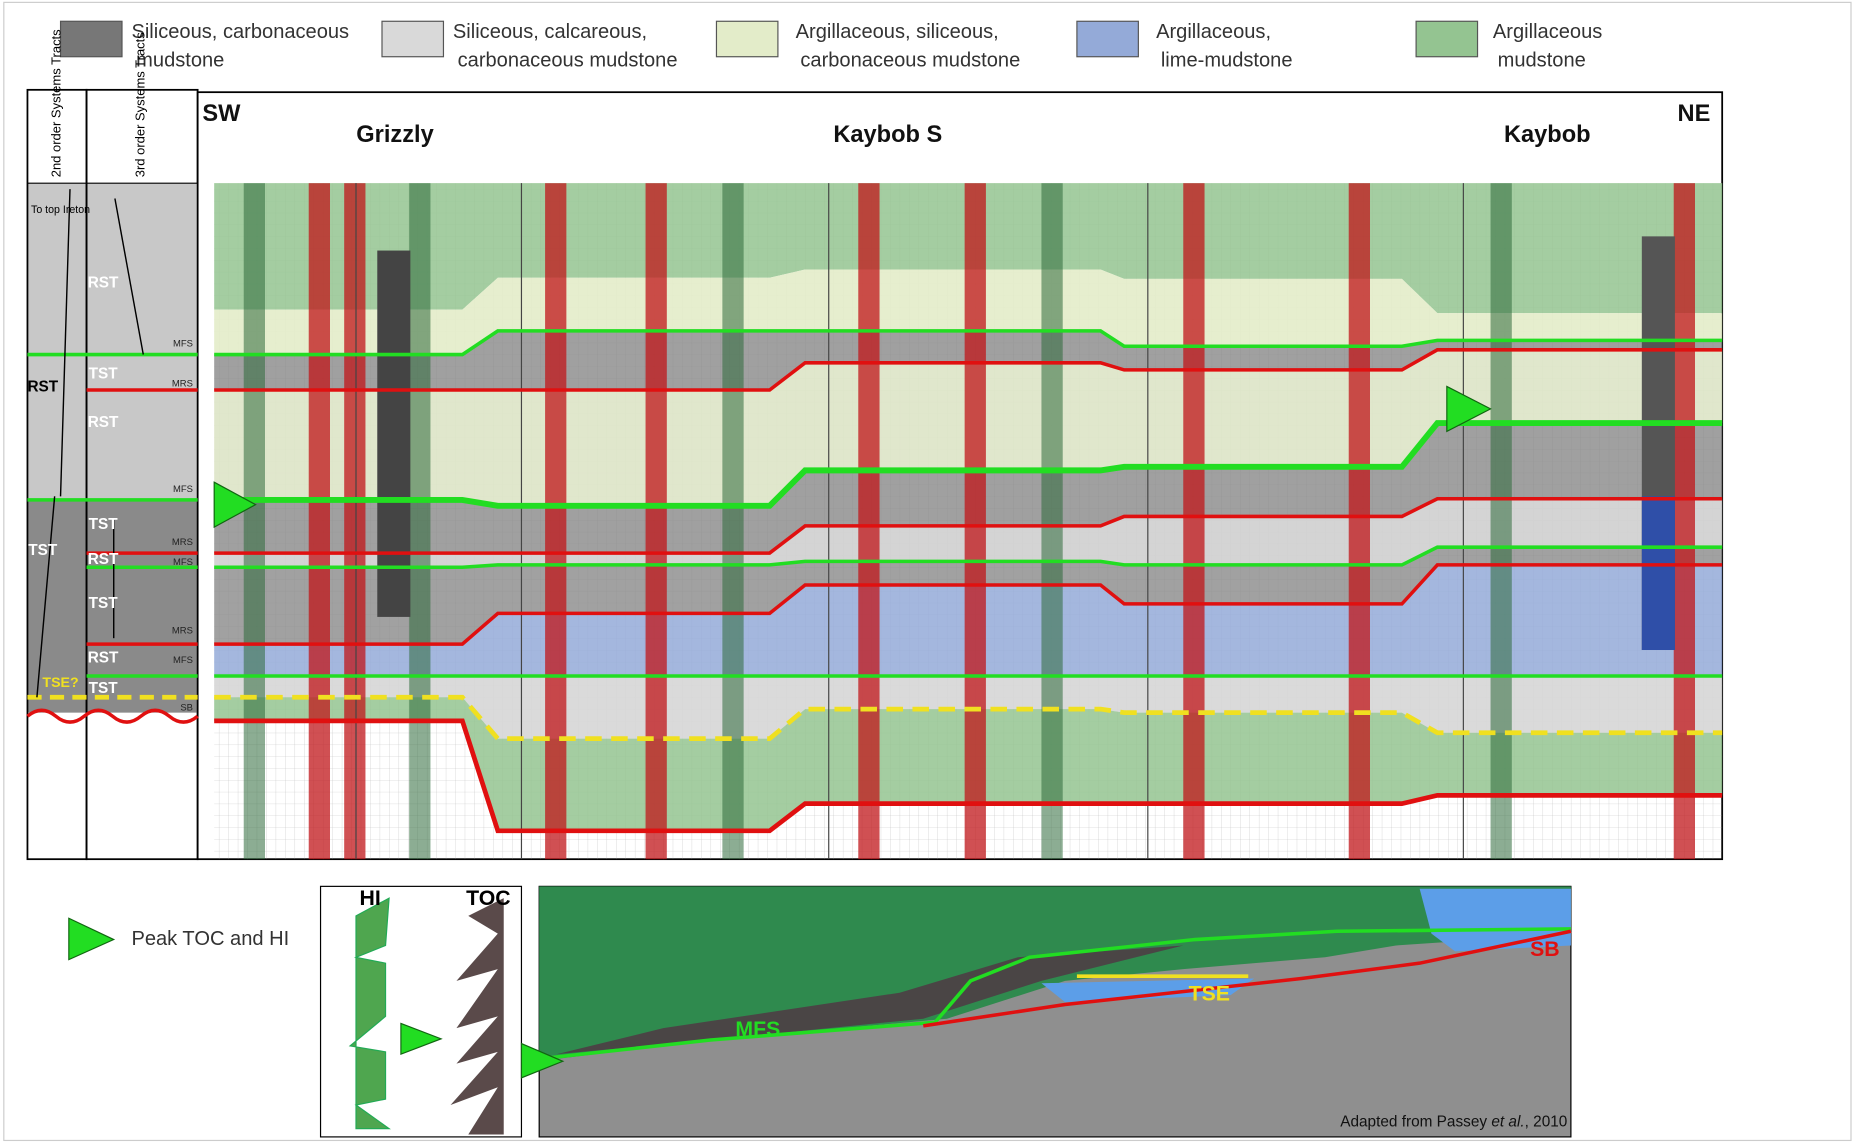 The height and width of the screenshot is (1144, 1856). What do you see at coordinates (870, 1000) in the screenshot?
I see `model-dark` at bounding box center [870, 1000].